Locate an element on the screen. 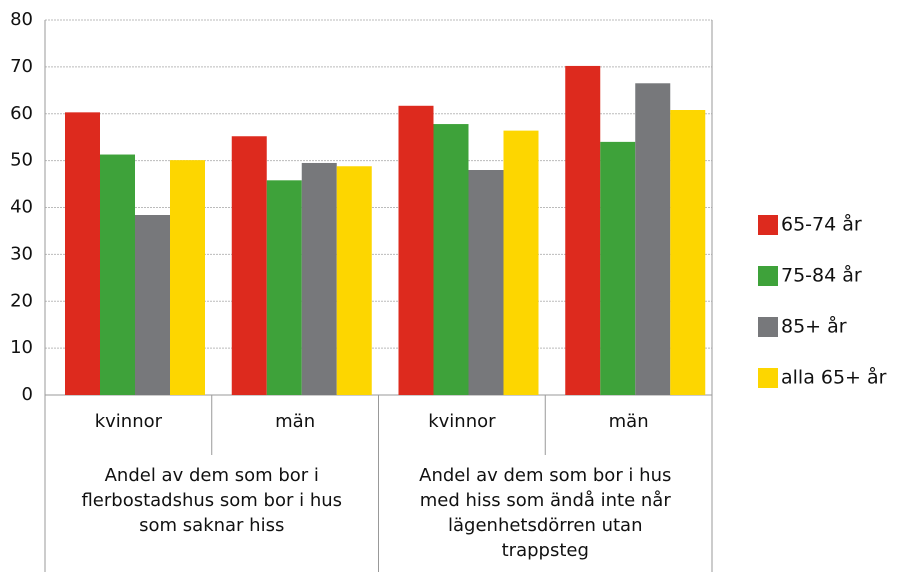  group-label: lägenhetsdörren utan is located at coordinates (545, 525).